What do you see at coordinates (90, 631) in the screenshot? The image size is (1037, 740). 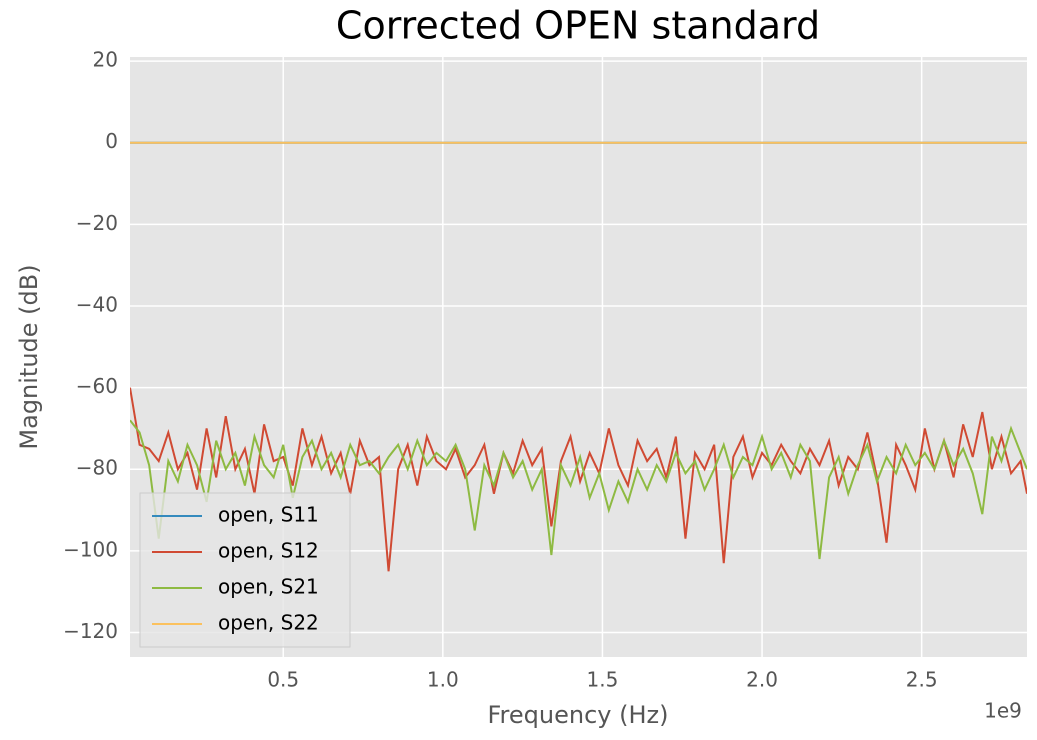 I see `y-tick-label: −120` at bounding box center [90, 631].